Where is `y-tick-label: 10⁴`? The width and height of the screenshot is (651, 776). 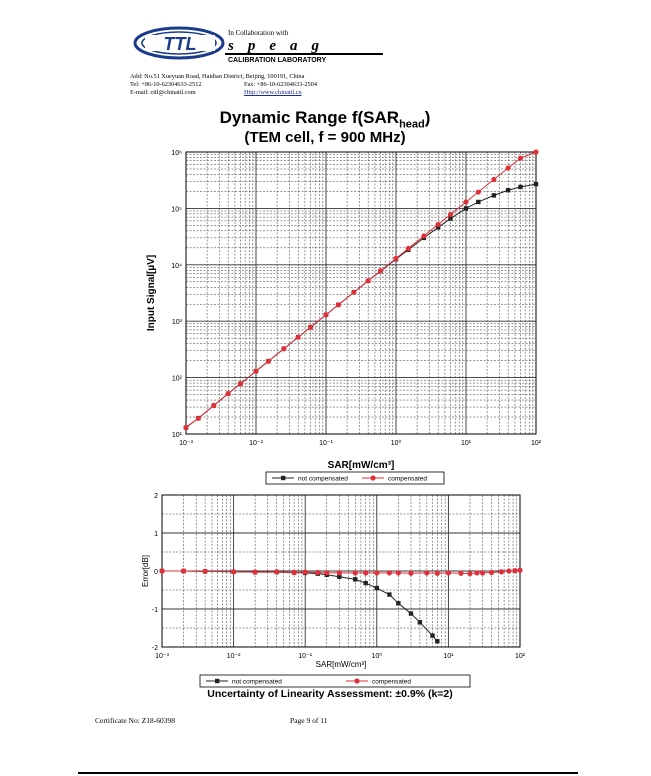 y-tick-label: 10⁴ is located at coordinates (176, 266).